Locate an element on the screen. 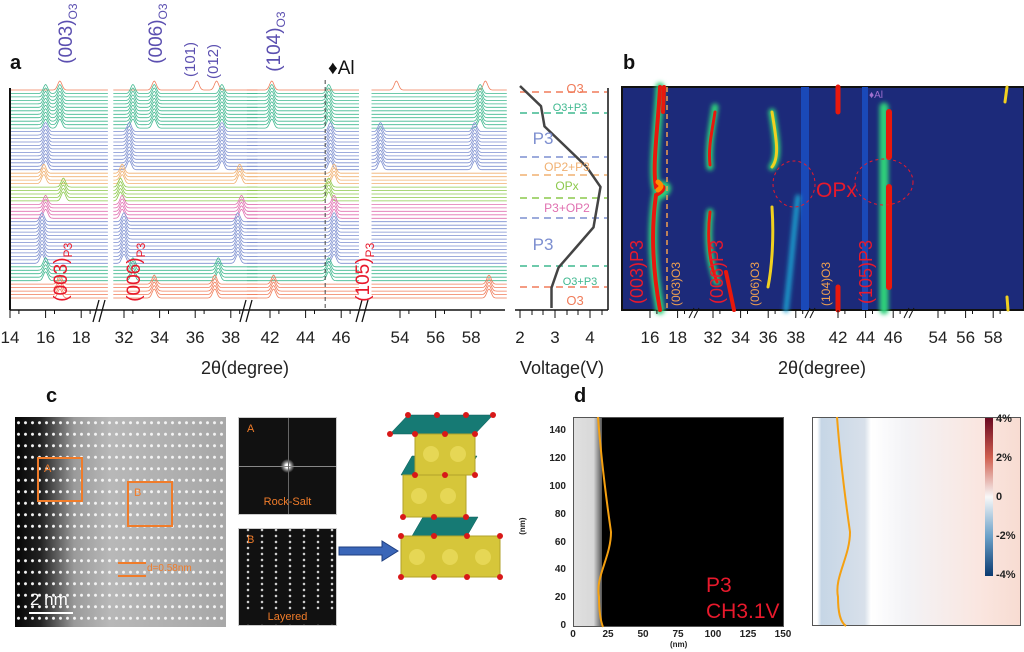 The image size is (1024, 652). y-tick-label: 80 is located at coordinates (560, 514).